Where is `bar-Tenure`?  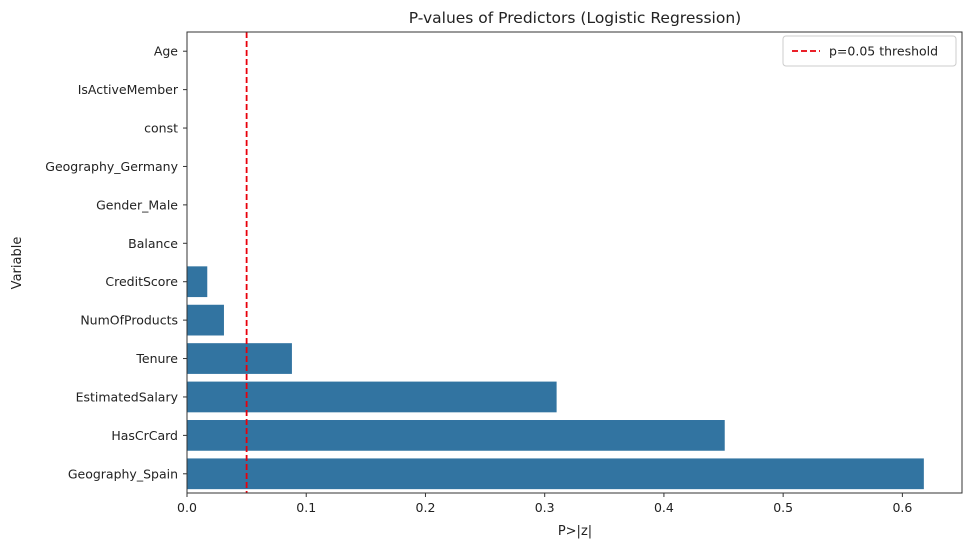 bar-Tenure is located at coordinates (239, 358).